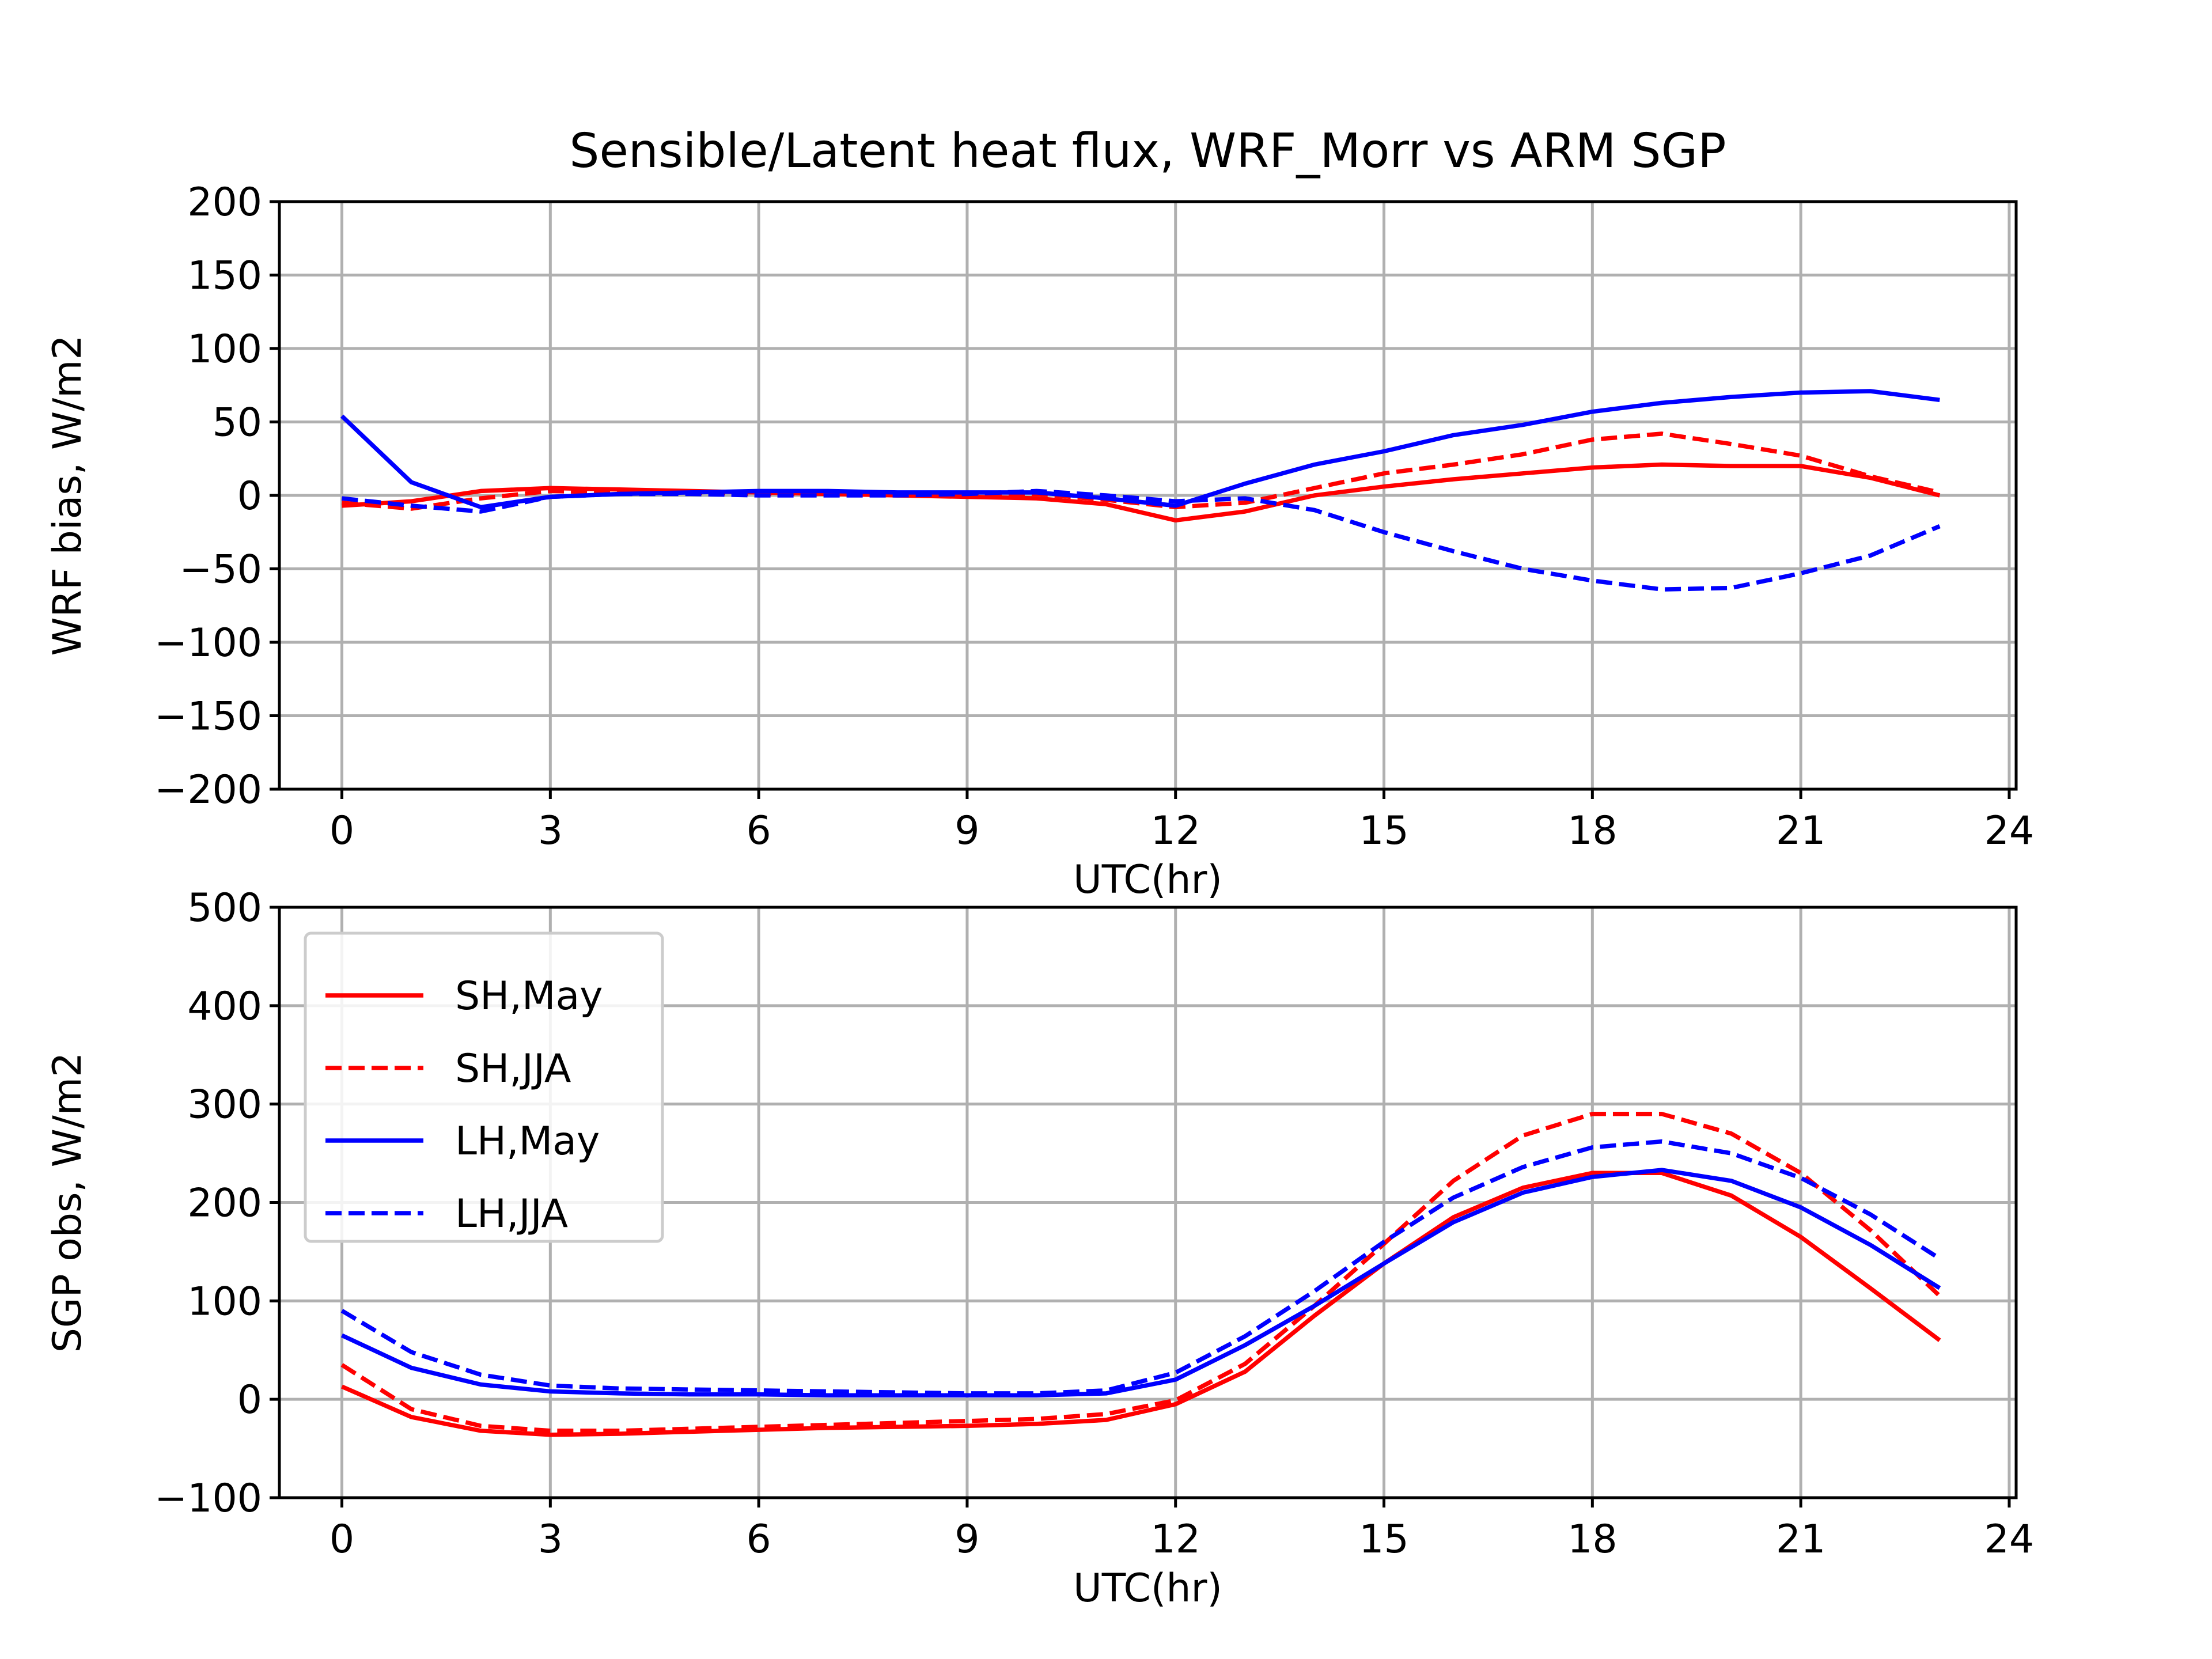 The height and width of the screenshot is (1659, 2212). What do you see at coordinates (529, 996) in the screenshot?
I see `legend-label: SH,May` at bounding box center [529, 996].